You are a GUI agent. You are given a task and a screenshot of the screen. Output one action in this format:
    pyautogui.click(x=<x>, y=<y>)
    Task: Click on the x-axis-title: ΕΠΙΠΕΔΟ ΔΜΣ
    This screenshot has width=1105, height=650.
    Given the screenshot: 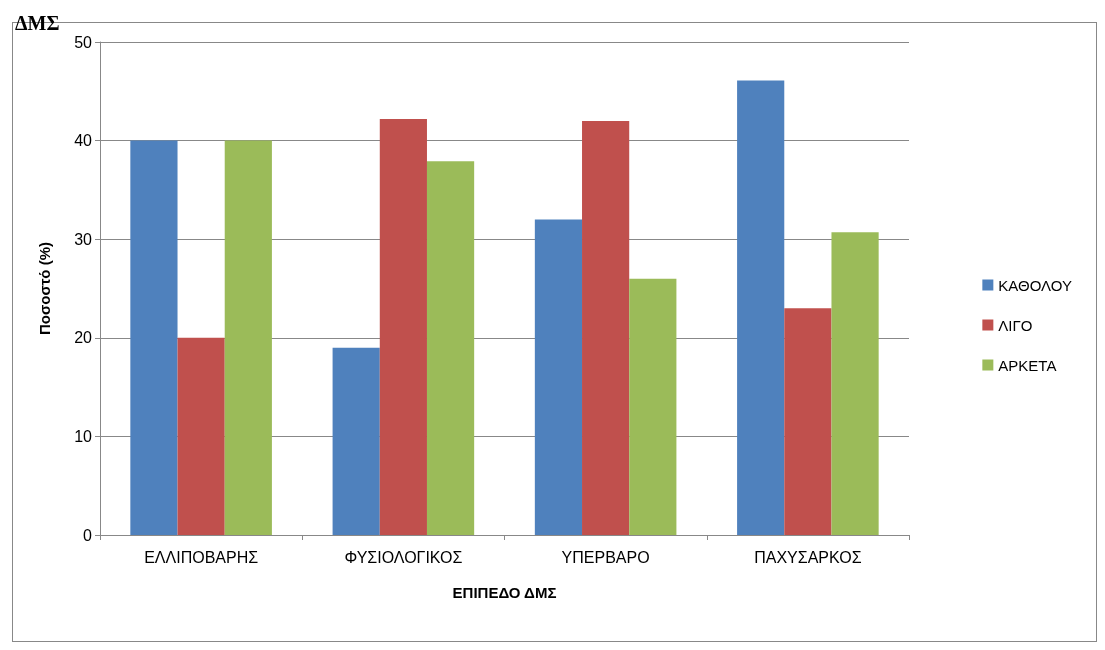 What is the action you would take?
    pyautogui.click(x=504, y=592)
    